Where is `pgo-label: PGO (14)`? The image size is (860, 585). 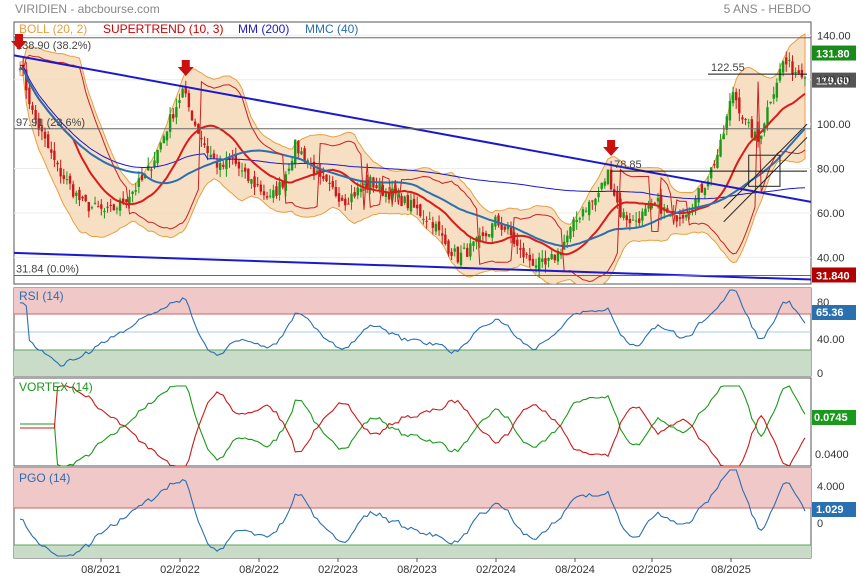 pgo-label: PGO (14) is located at coordinates (44, 478).